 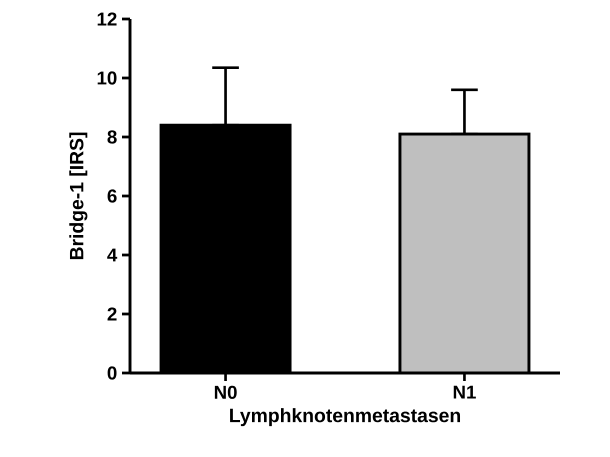 What do you see at coordinates (107, 19) in the screenshot?
I see `y-tick-label: 12` at bounding box center [107, 19].